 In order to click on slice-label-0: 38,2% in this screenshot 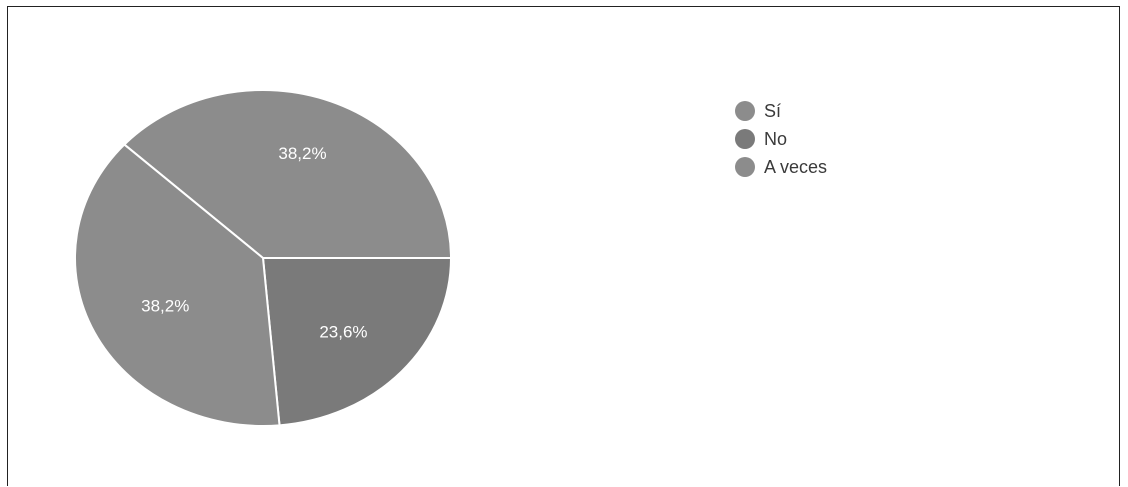, I will do `click(302, 153)`.